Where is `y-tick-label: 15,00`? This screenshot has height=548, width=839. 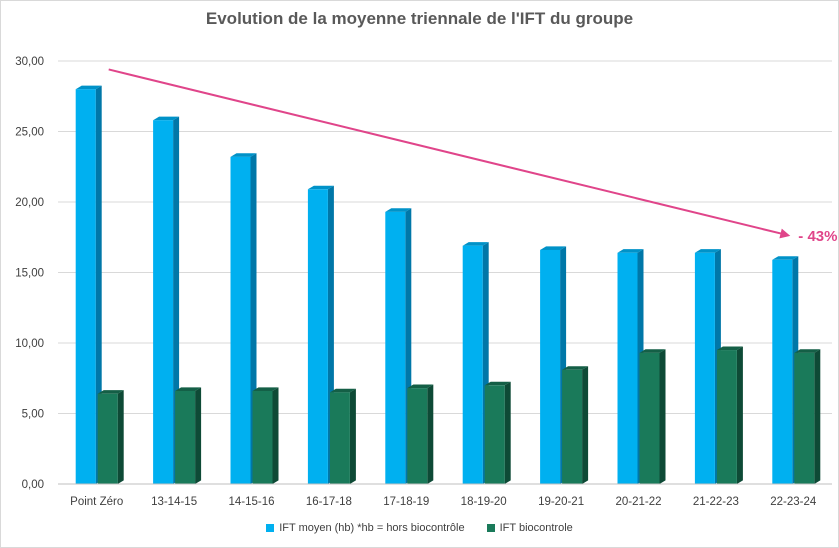 y-tick-label: 15,00 is located at coordinates (29, 274).